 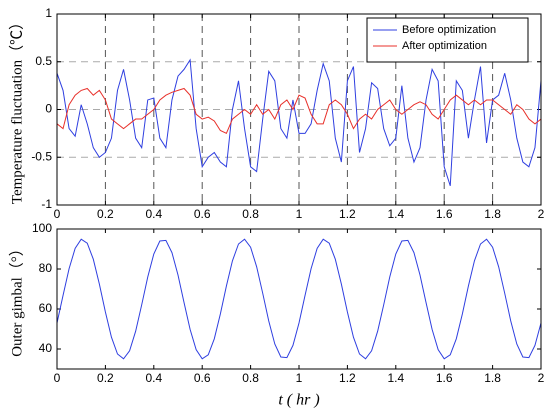 I want to click on y-tick-label: 40, so click(x=46, y=348).